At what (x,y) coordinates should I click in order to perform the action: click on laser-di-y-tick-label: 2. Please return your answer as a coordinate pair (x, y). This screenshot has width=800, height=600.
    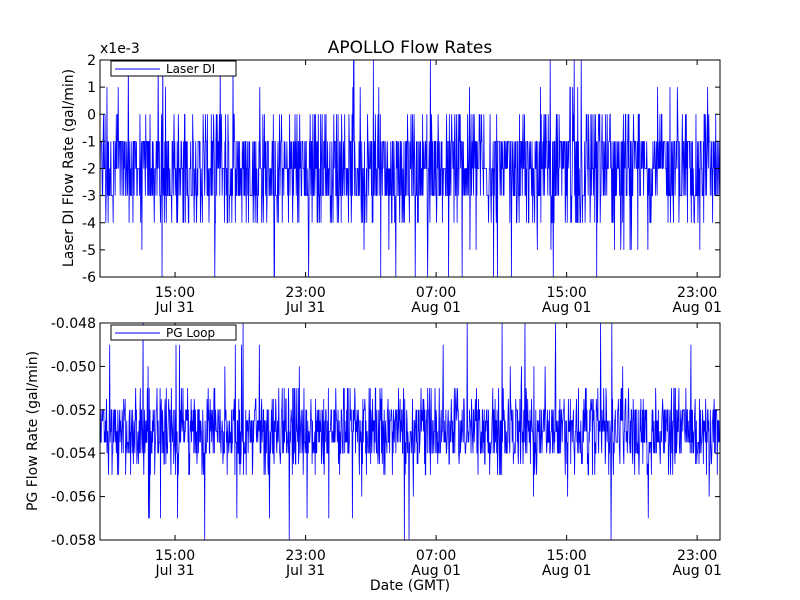
    Looking at the image, I should click on (91, 61).